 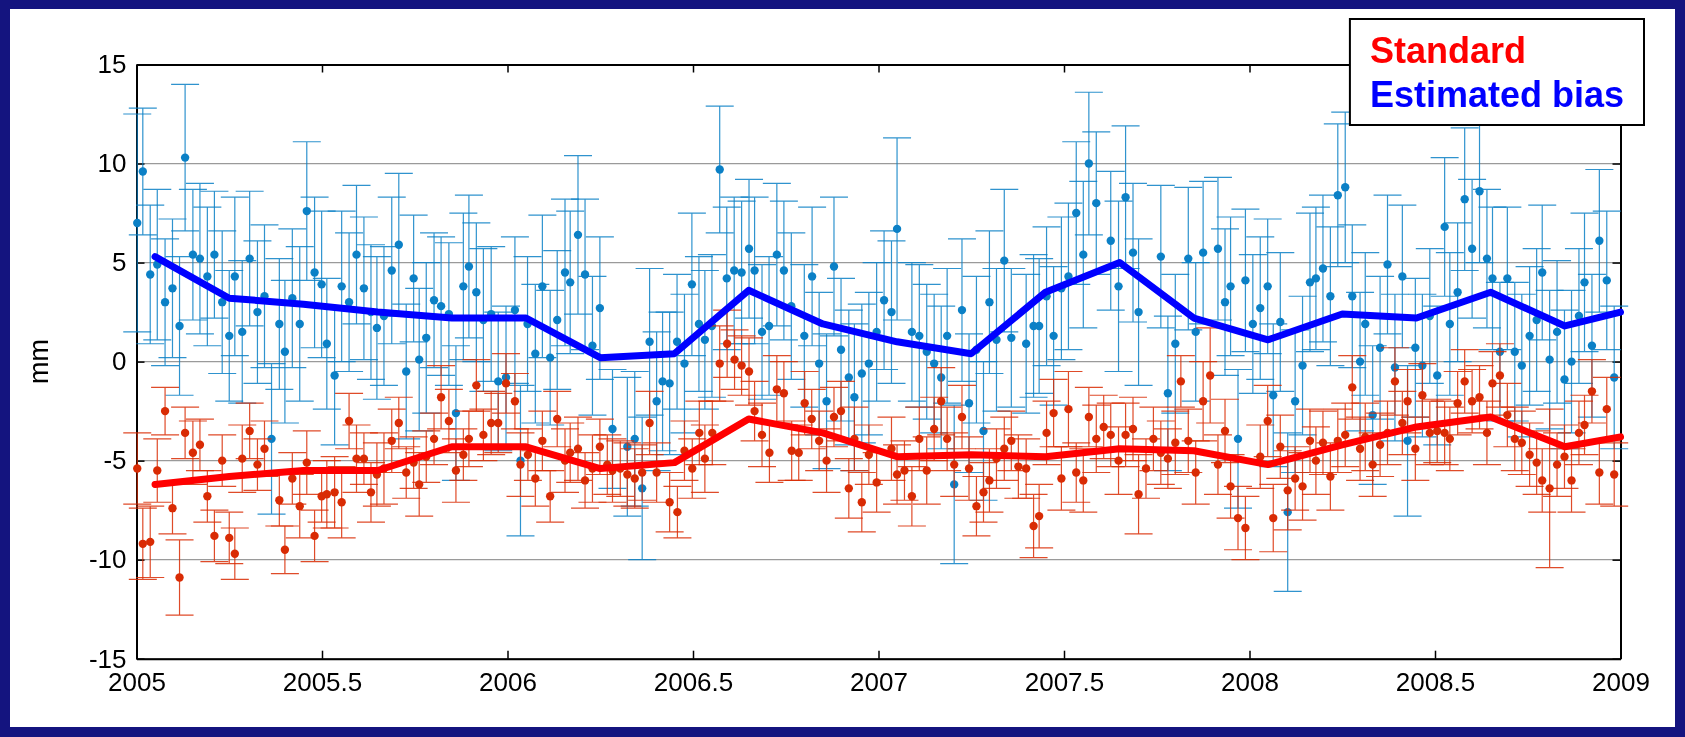 I want to click on text: Estimated bias, so click(x=1496, y=94).